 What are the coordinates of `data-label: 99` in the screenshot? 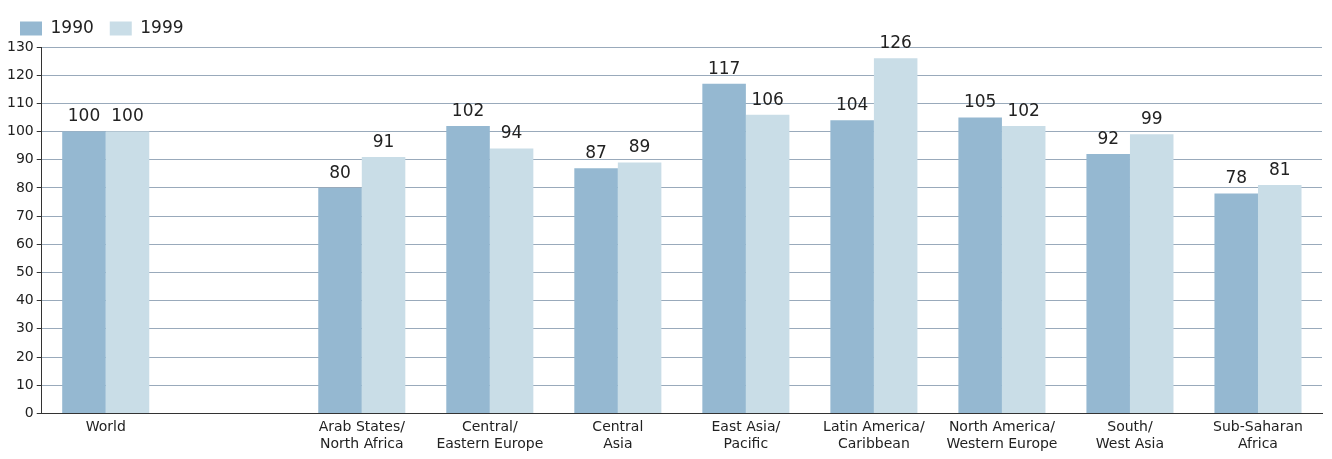 It's located at (1151, 118).